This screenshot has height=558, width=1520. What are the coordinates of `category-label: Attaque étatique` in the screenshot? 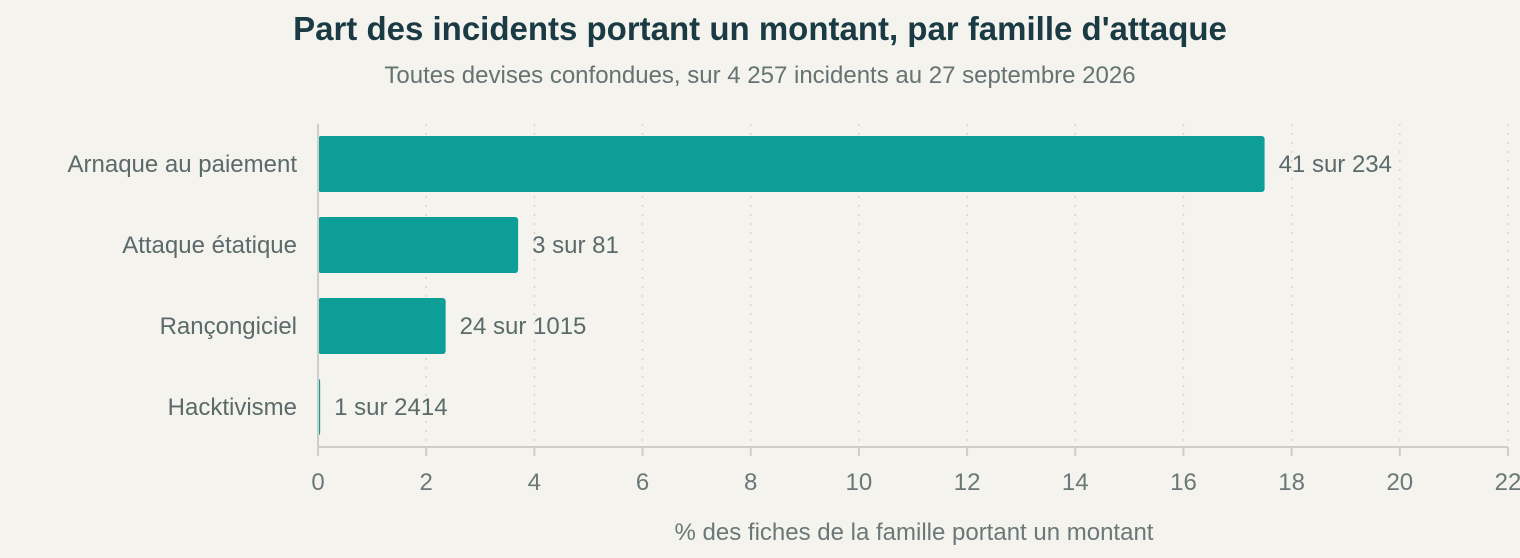 It's located at (209, 245).